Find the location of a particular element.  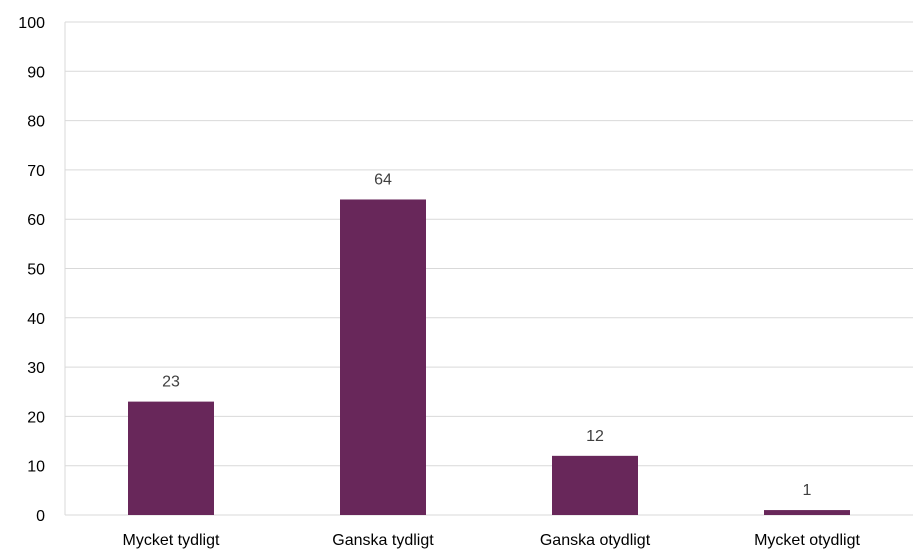

data-label: 12 is located at coordinates (595, 436).